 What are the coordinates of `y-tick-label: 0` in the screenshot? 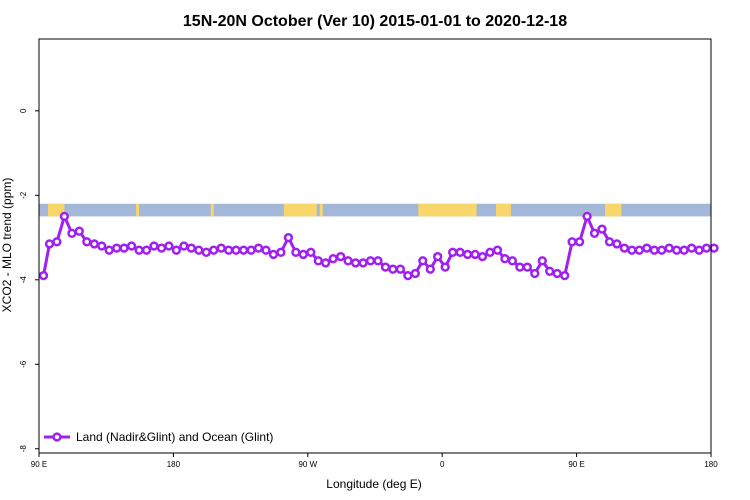 It's located at (23, 110).